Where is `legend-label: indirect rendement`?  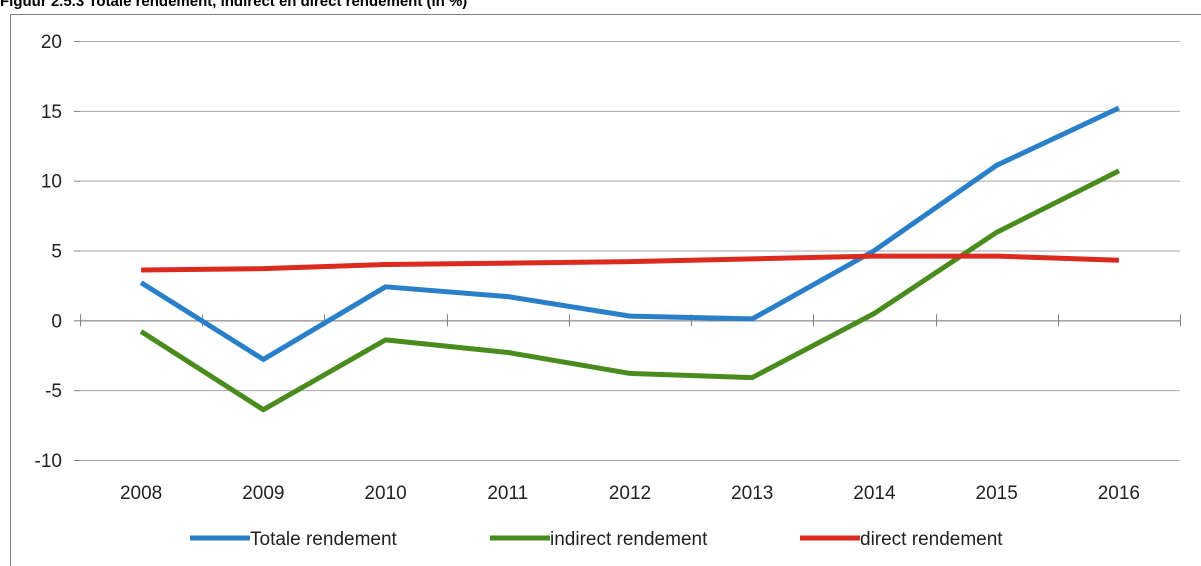 legend-label: indirect rendement is located at coordinates (629, 539).